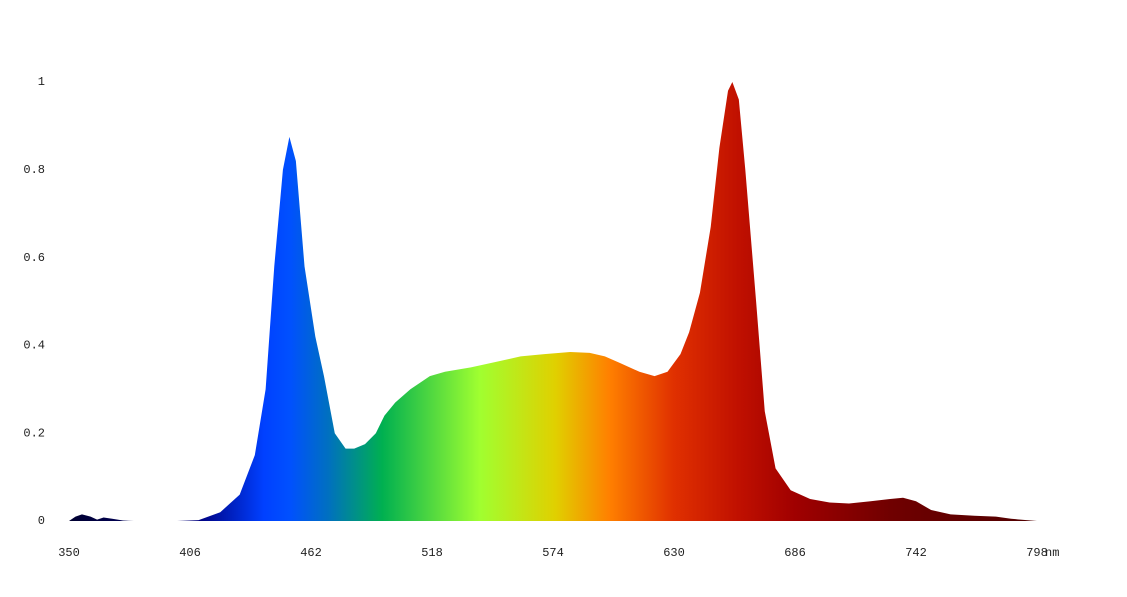  Describe the element at coordinates (34, 433) in the screenshot. I see `y-tick-label: 0.2` at that location.